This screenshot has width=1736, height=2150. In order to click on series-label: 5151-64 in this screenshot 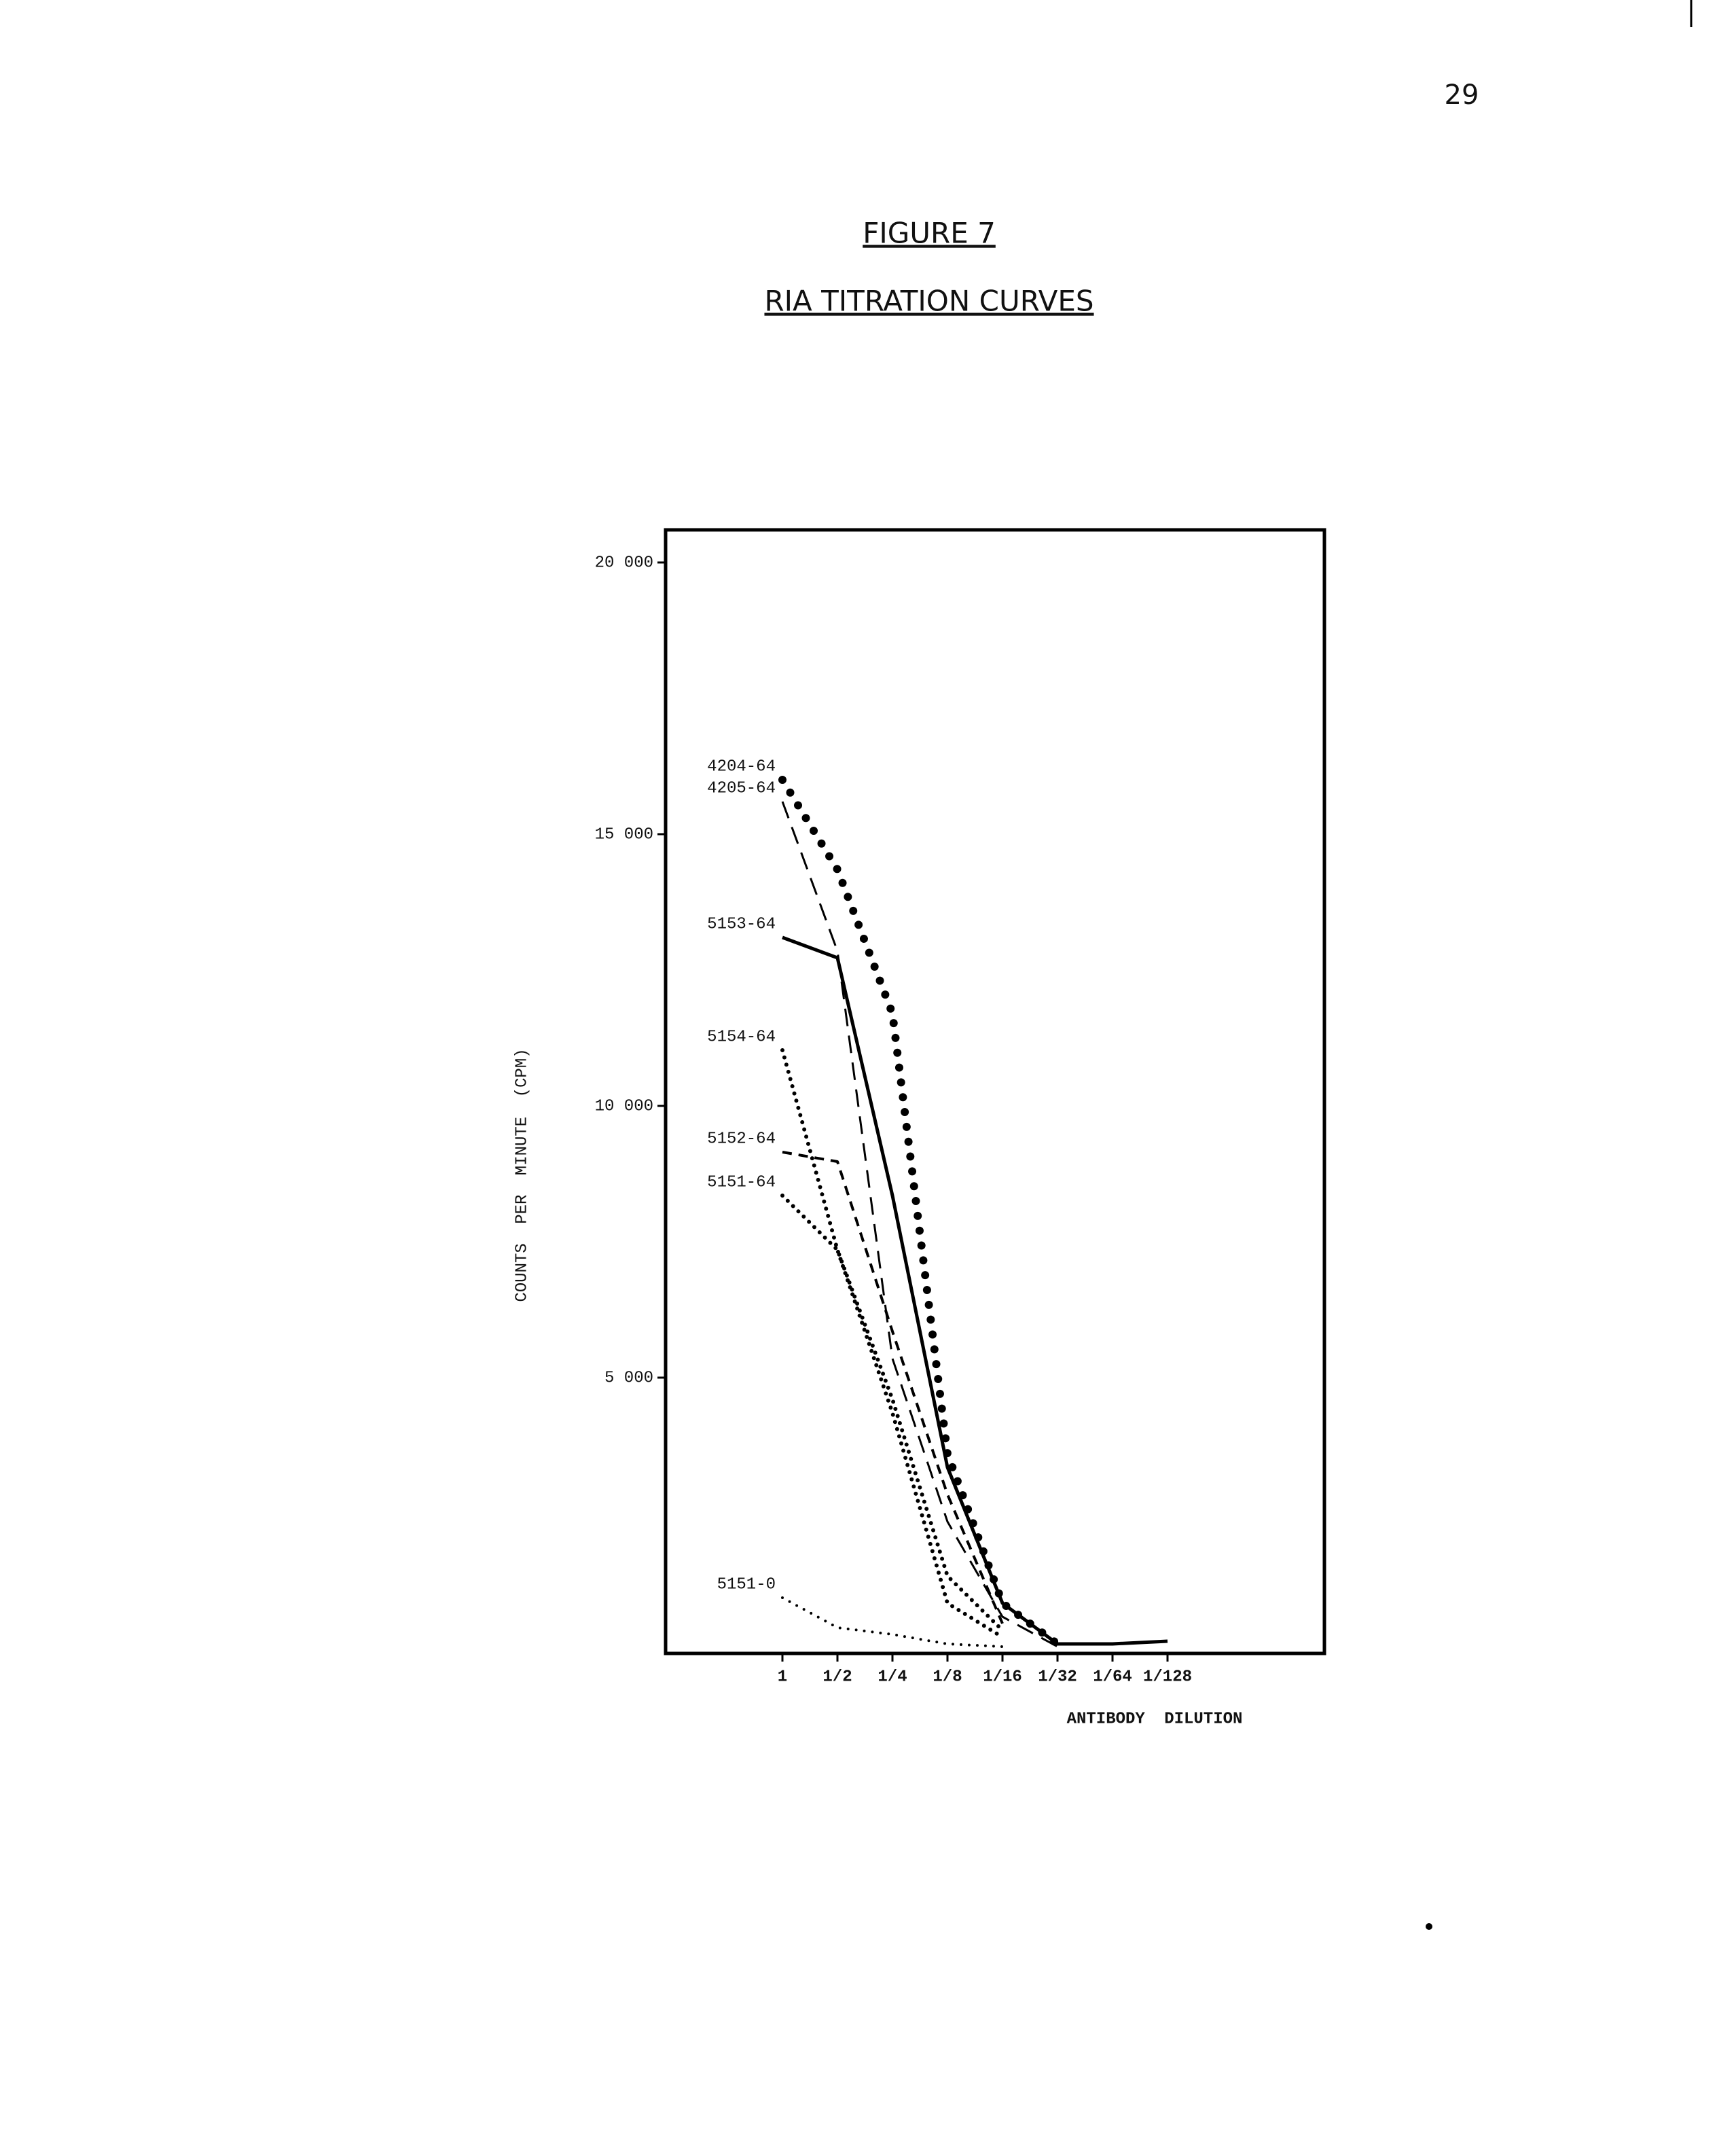, I will do `click(741, 1182)`.